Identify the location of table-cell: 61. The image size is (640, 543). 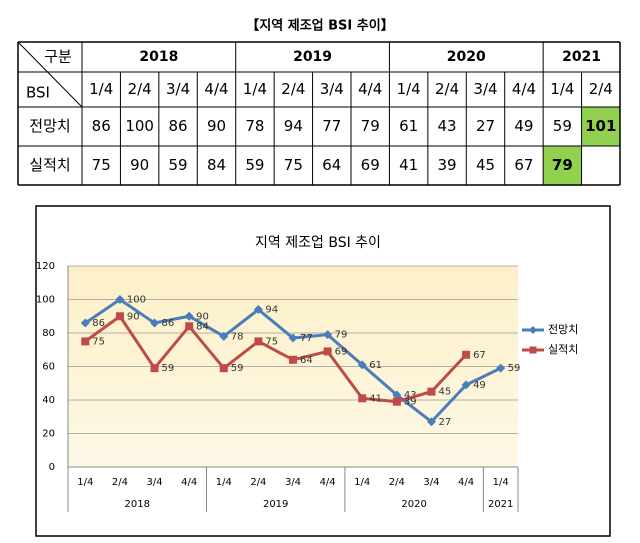
(408, 126).